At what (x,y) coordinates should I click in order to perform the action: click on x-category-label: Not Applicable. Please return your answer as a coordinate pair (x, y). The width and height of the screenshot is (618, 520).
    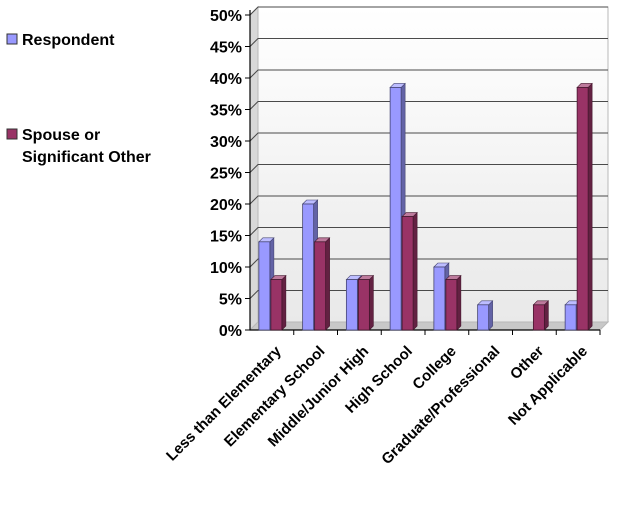
    Looking at the image, I should click on (548, 386).